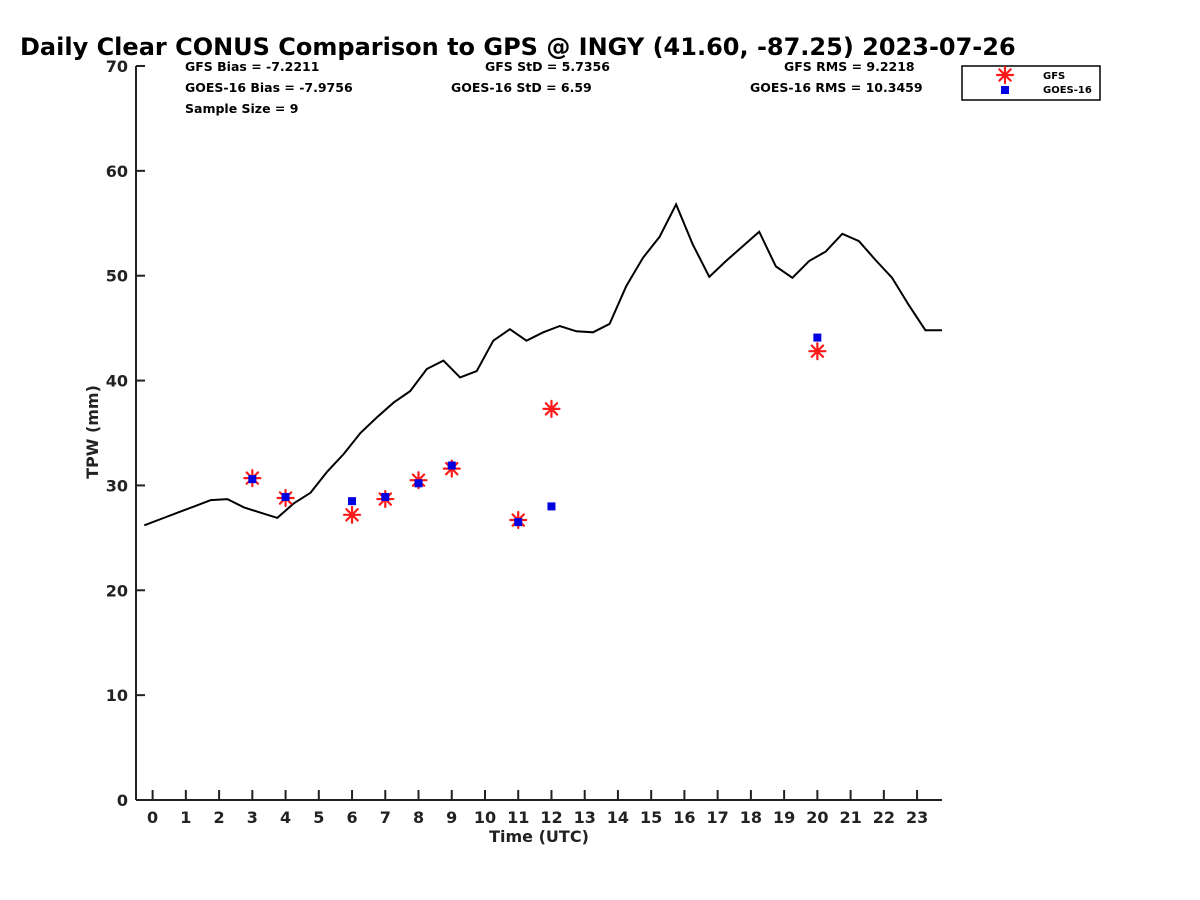 The image size is (1200, 900). What do you see at coordinates (751, 817) in the screenshot?
I see `x-tick-label: 18` at bounding box center [751, 817].